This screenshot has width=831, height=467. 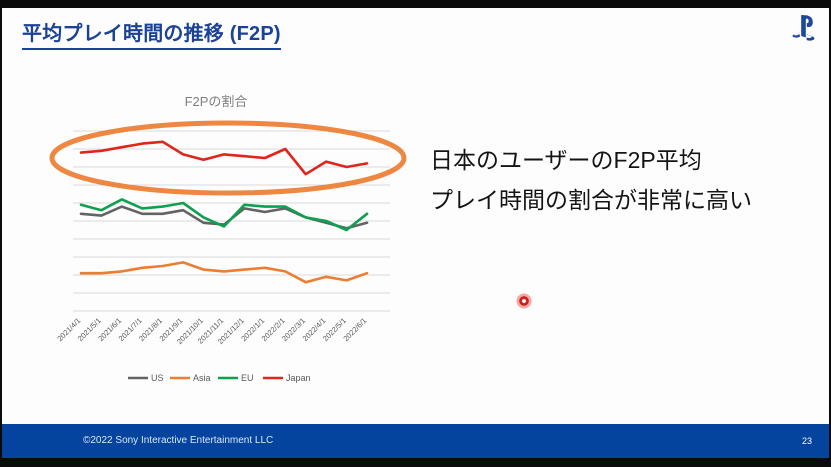 What do you see at coordinates (224, 215) in the screenshot?
I see `series-line-eu` at bounding box center [224, 215].